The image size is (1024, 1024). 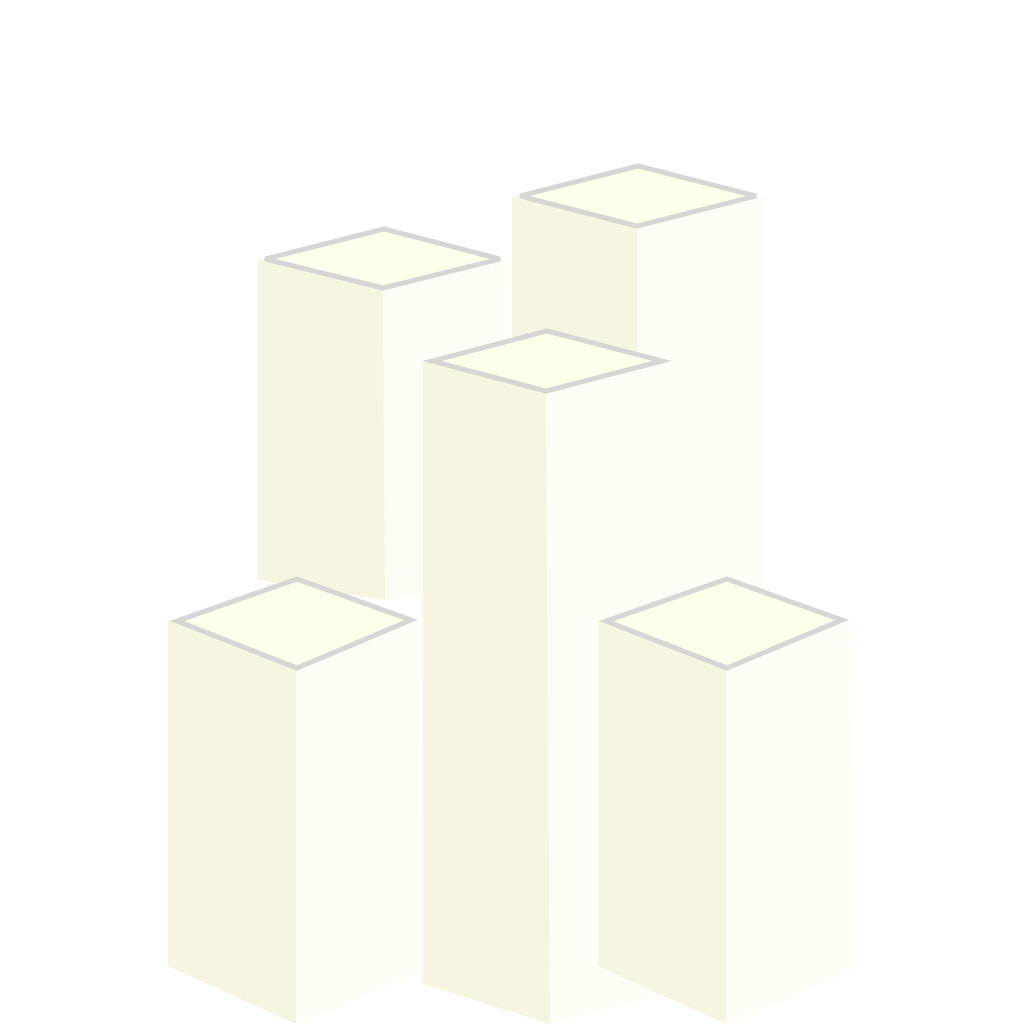 I want to click on pillar-back-right-right-face, so click(x=701, y=398).